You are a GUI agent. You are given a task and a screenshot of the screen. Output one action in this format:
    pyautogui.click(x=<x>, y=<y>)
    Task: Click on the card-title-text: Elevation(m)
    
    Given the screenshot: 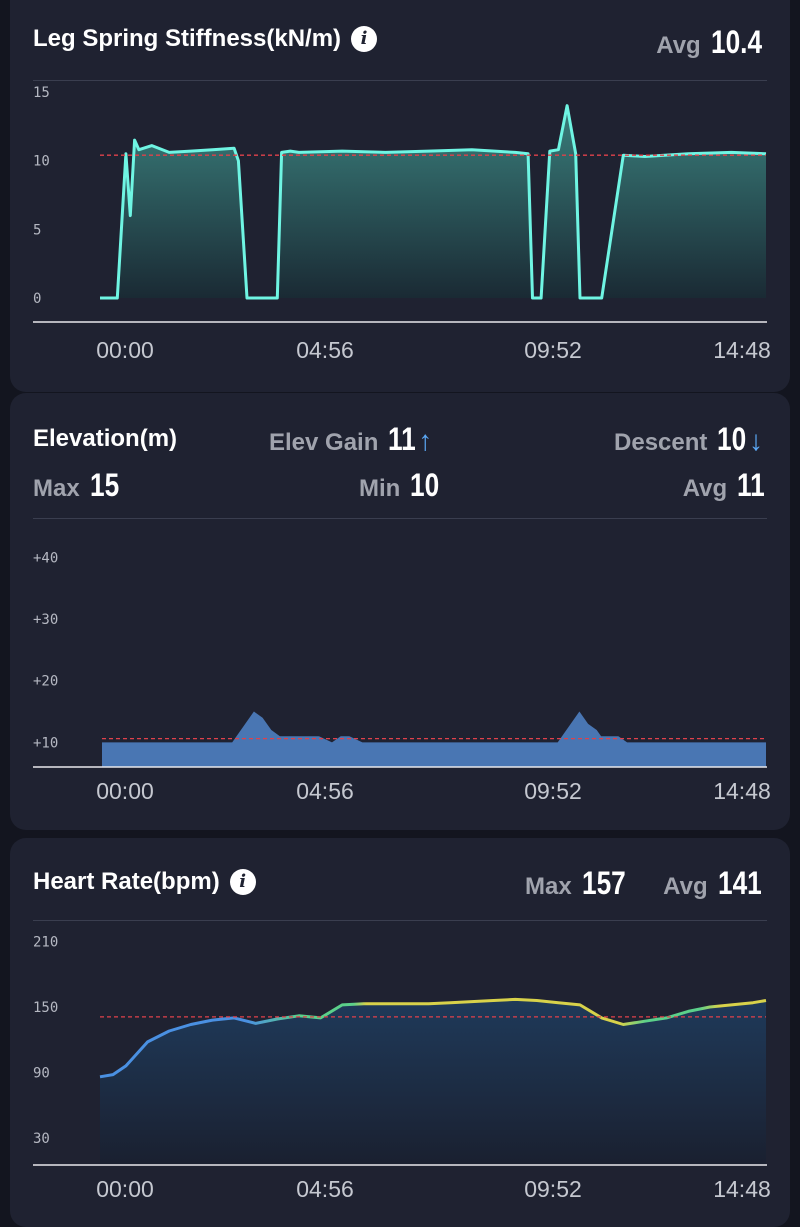 What is the action you would take?
    pyautogui.click(x=105, y=438)
    